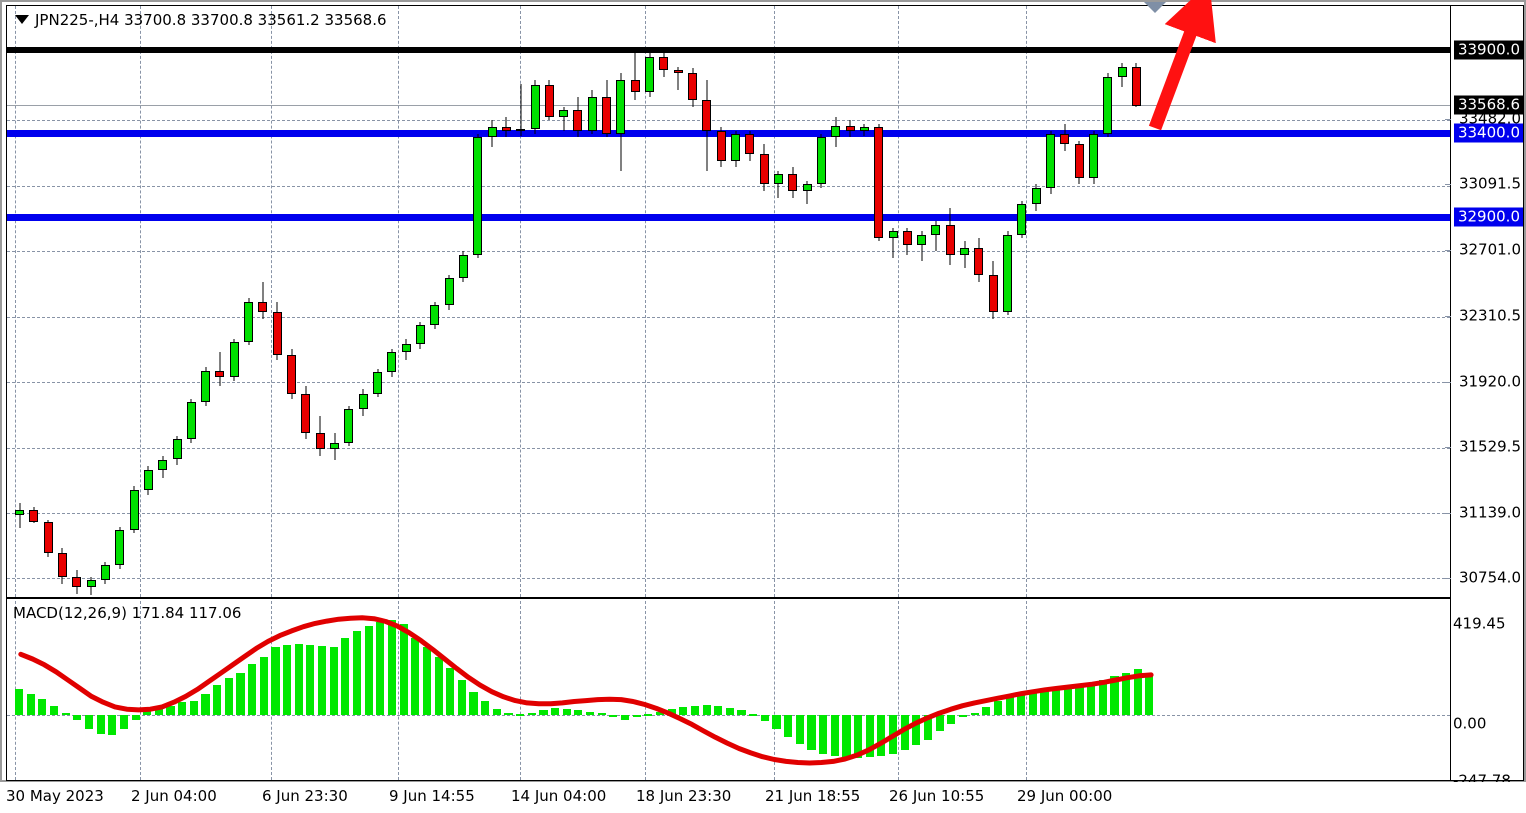 This screenshot has height=813, width=1526. Describe the element at coordinates (728, 105) in the screenshot. I see `level-line-33568.6` at that location.